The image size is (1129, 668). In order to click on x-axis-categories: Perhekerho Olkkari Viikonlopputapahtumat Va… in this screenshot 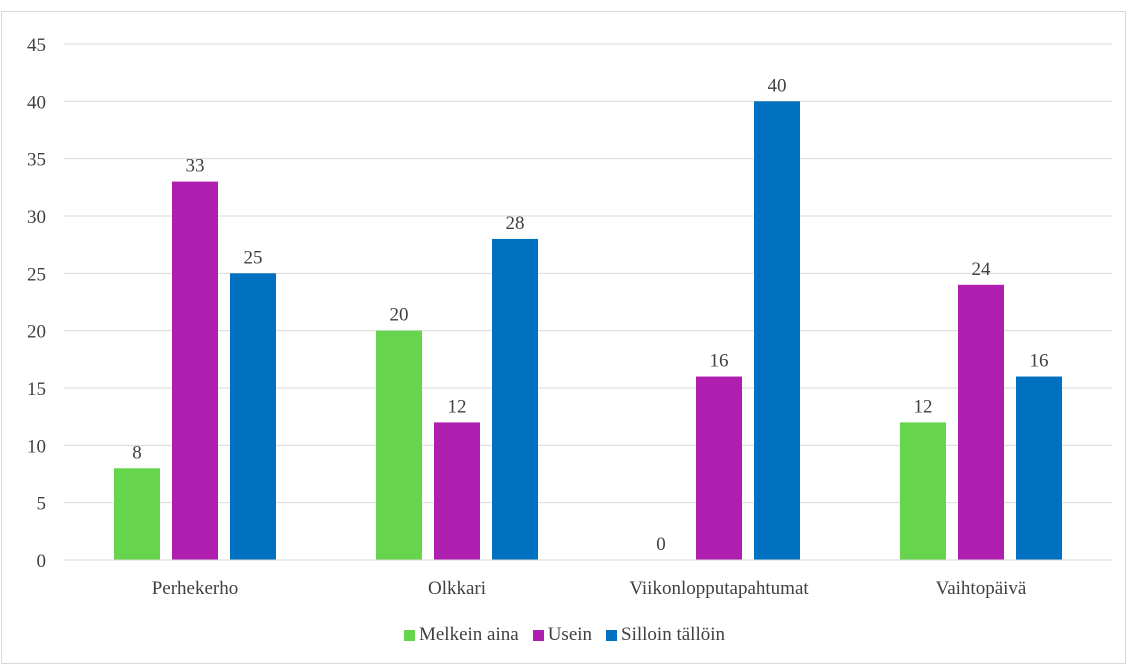, I will do `click(589, 588)`.